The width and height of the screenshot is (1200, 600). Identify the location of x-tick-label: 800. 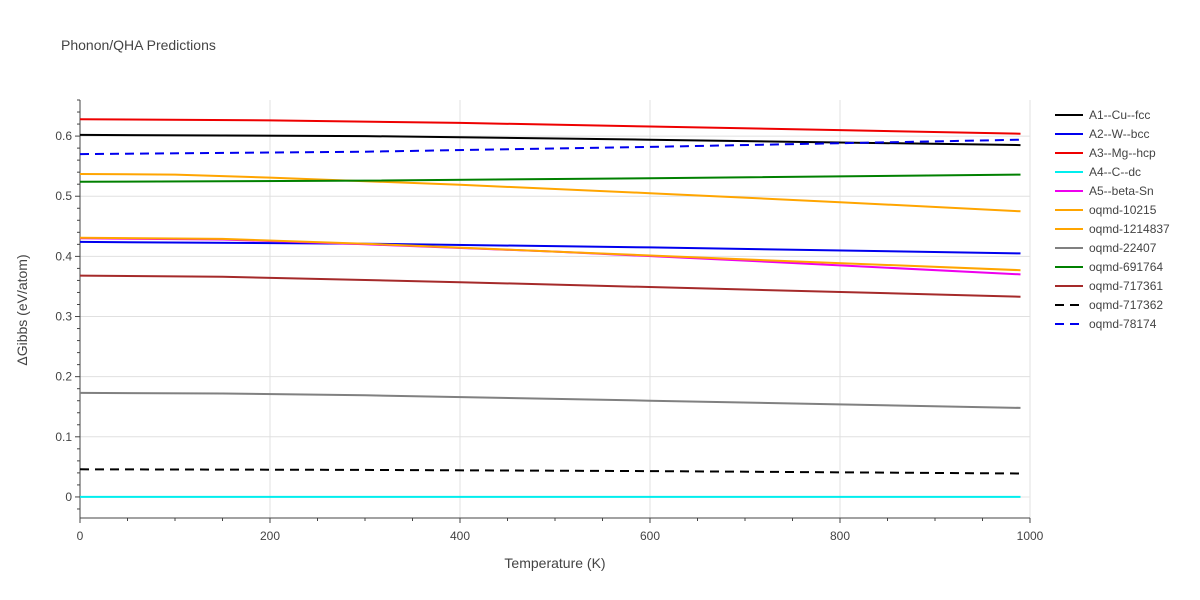
(840, 536).